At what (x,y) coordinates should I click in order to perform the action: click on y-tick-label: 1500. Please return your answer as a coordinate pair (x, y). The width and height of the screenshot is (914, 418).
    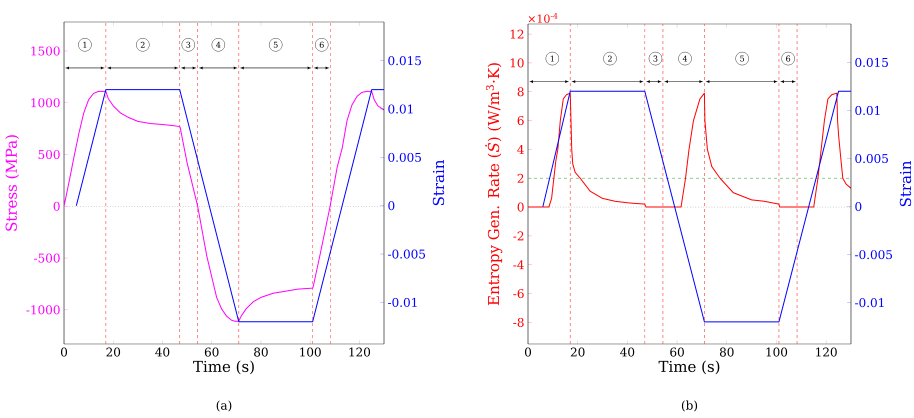
    Looking at the image, I should click on (45, 51).